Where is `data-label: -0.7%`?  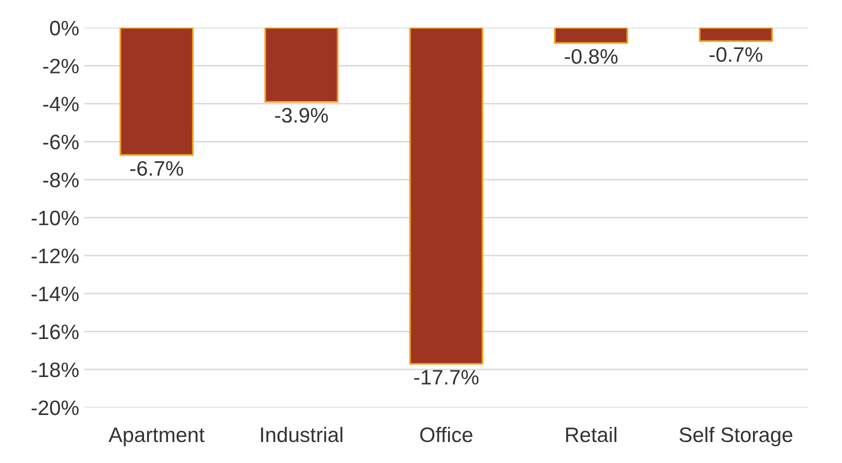 data-label: -0.7% is located at coordinates (736, 54).